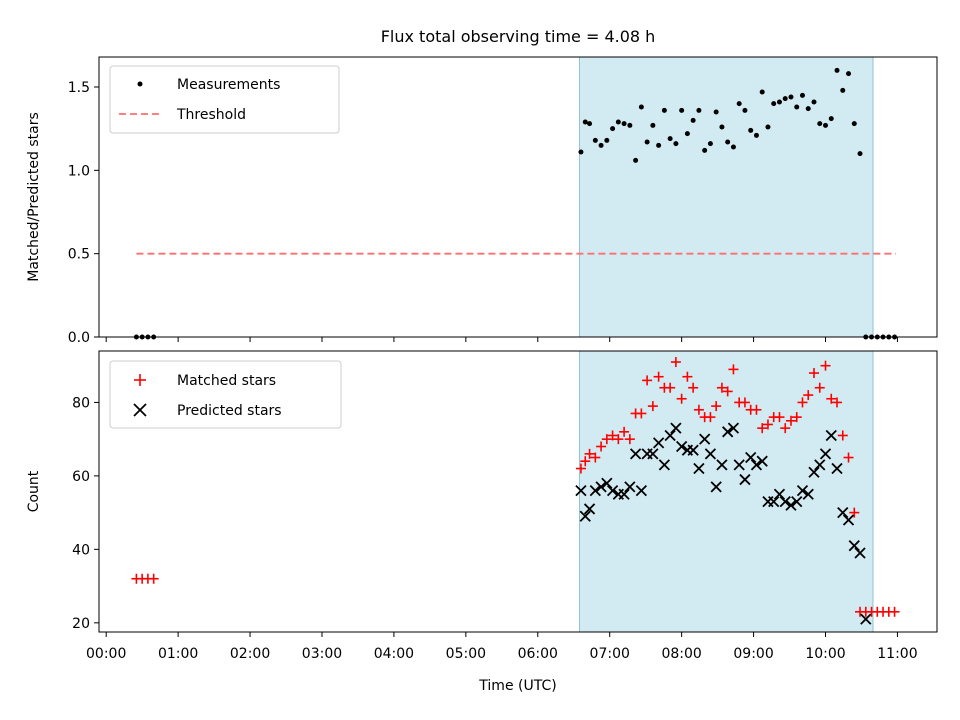 The width and height of the screenshot is (960, 720). Describe the element at coordinates (517, 686) in the screenshot. I see `x-axis-label: Time (UTC)` at that location.